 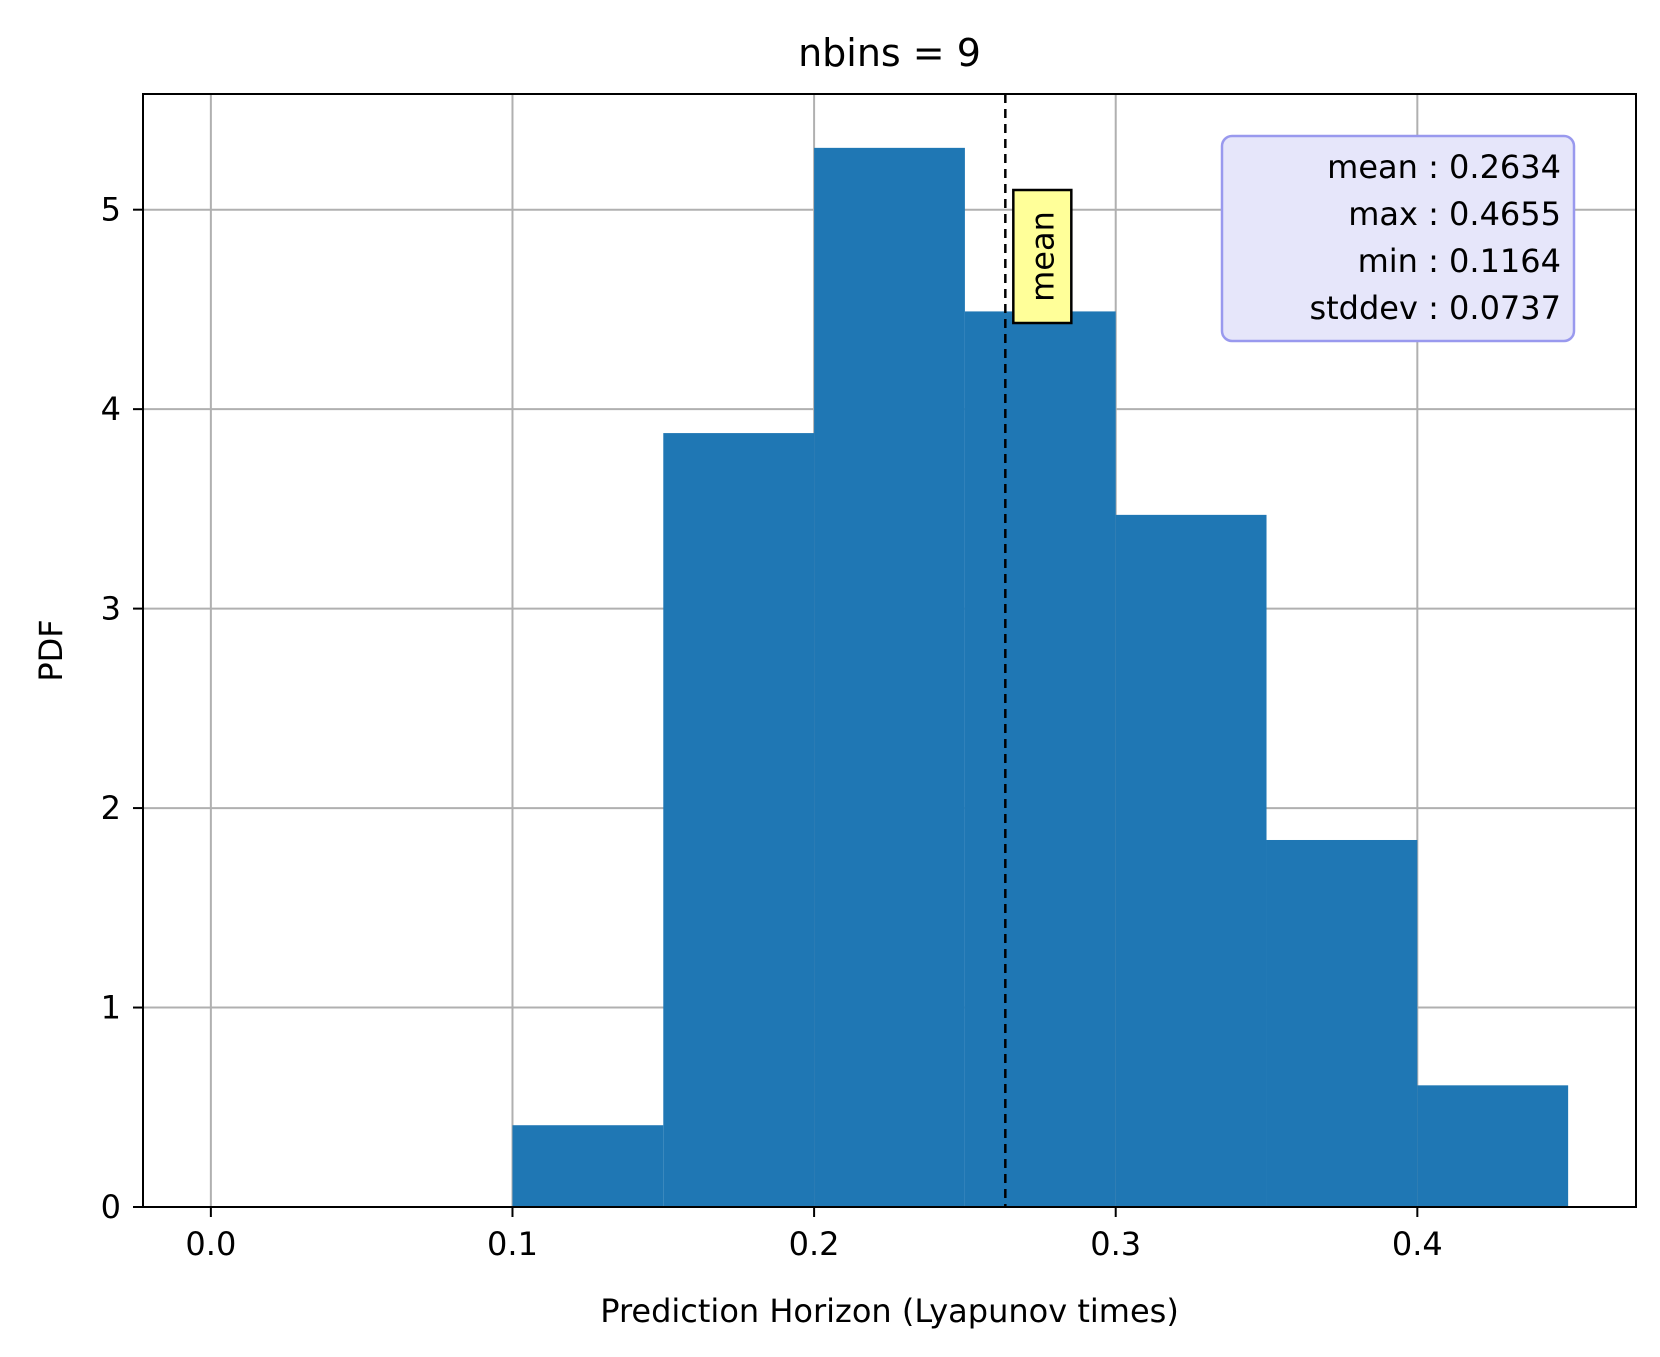 What do you see at coordinates (210, 1244) in the screenshot?
I see `x-tick-label: 0.0` at bounding box center [210, 1244].